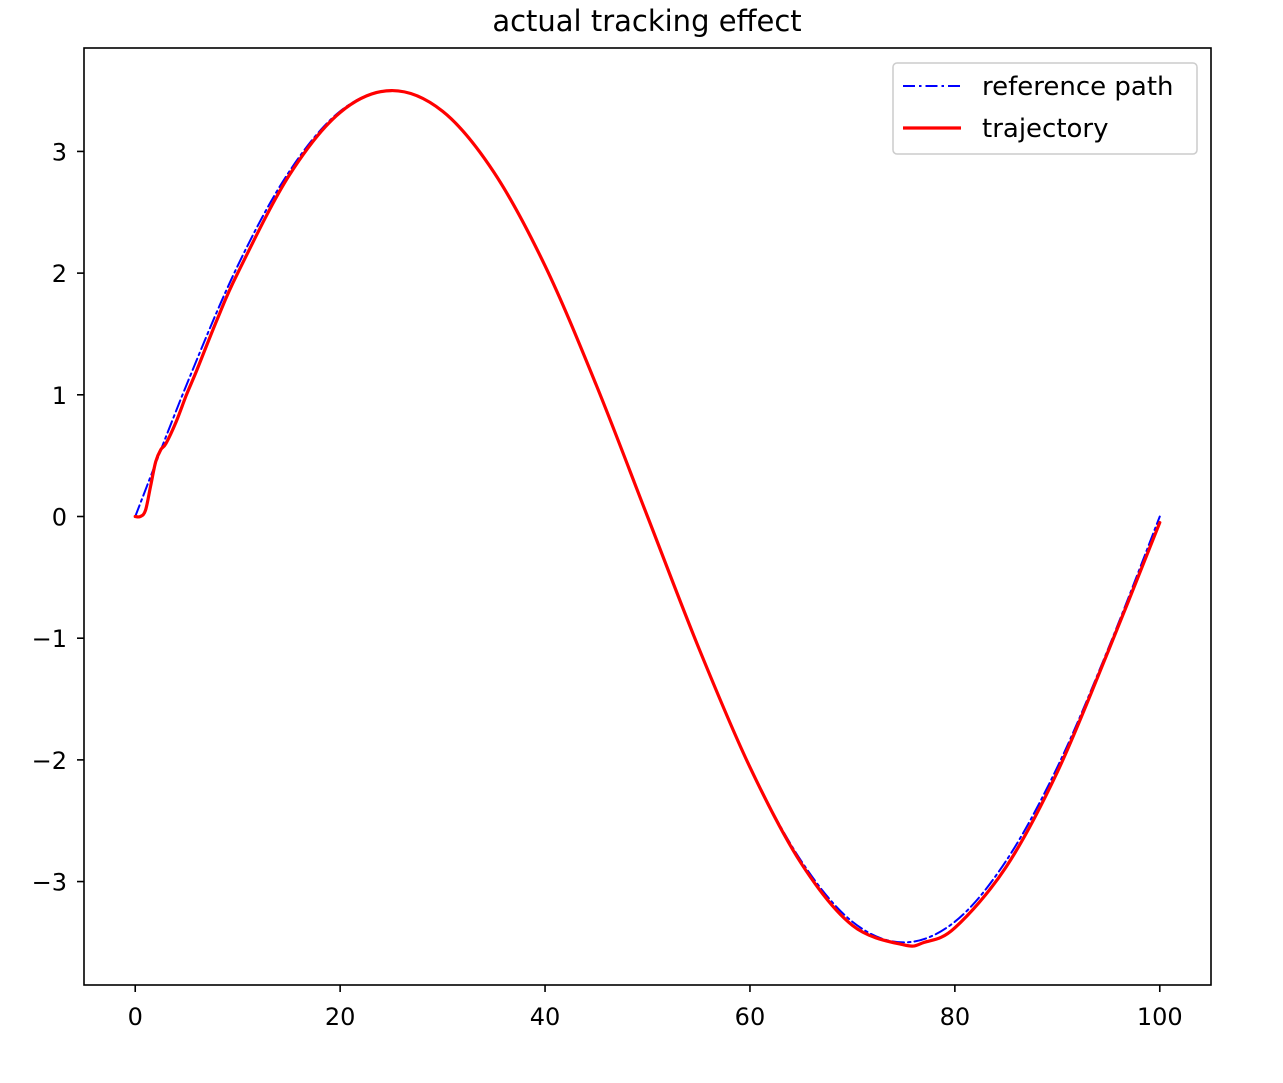 This screenshot has height=1083, width=1283. Describe the element at coordinates (1160, 1017) in the screenshot. I see `x-tick-label: 100` at that location.